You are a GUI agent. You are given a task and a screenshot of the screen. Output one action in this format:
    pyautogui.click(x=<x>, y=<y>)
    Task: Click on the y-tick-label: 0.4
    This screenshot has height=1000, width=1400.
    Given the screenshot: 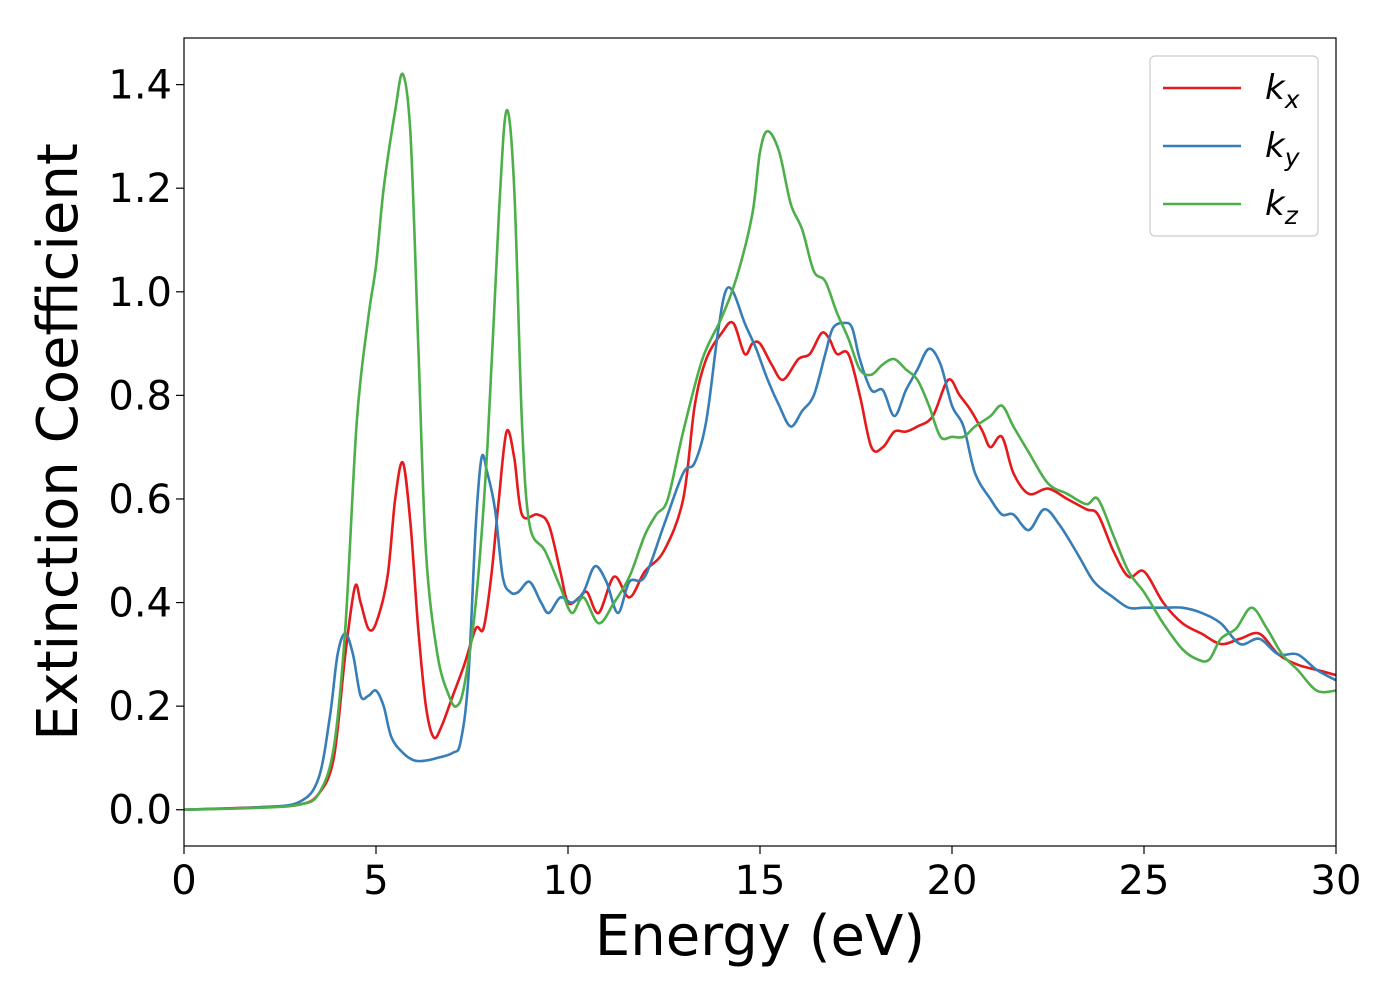 What is the action you would take?
    pyautogui.click(x=140, y=604)
    